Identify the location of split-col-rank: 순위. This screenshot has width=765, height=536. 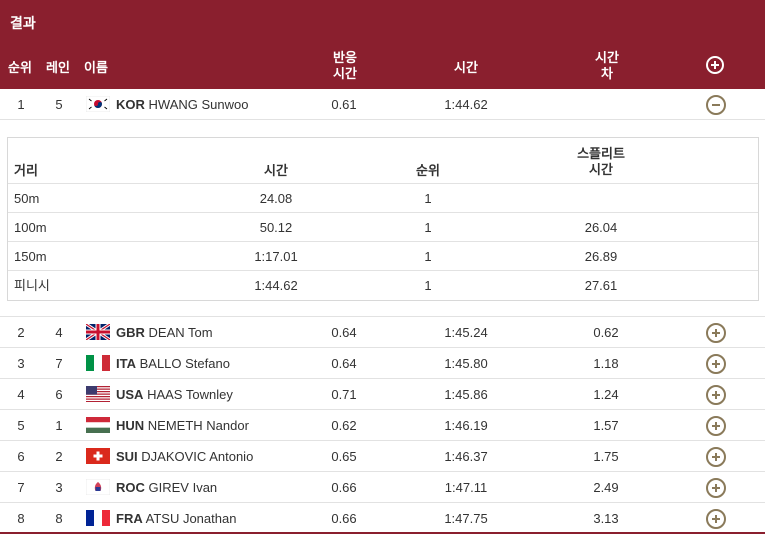
(428, 170).